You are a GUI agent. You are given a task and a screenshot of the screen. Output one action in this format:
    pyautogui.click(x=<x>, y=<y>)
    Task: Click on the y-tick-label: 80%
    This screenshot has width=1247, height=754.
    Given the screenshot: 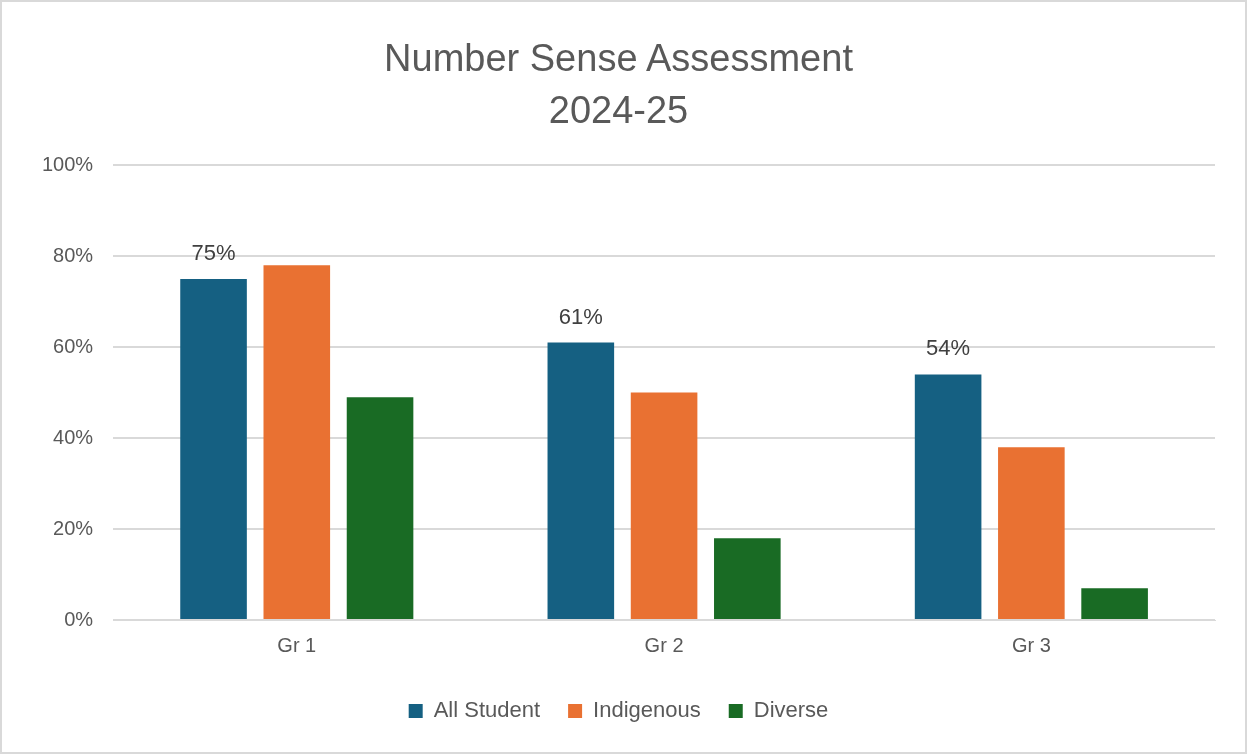 What is the action you would take?
    pyautogui.click(x=73, y=254)
    